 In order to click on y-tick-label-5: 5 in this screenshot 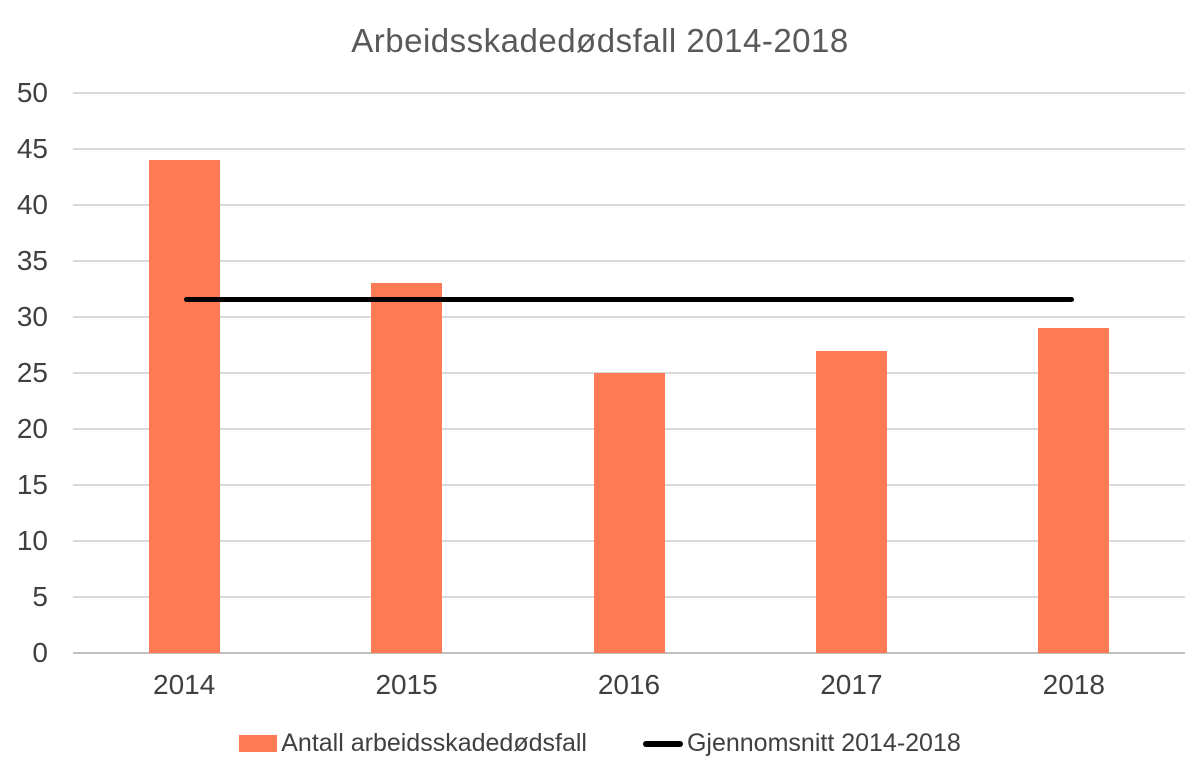, I will do `click(40, 596)`.